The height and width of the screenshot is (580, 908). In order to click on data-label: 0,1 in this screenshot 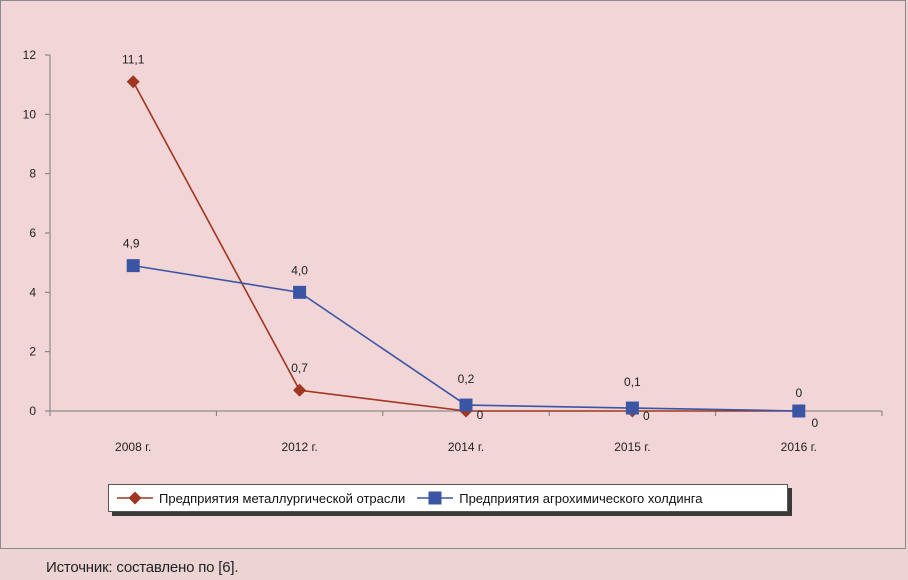, I will do `click(632, 382)`.